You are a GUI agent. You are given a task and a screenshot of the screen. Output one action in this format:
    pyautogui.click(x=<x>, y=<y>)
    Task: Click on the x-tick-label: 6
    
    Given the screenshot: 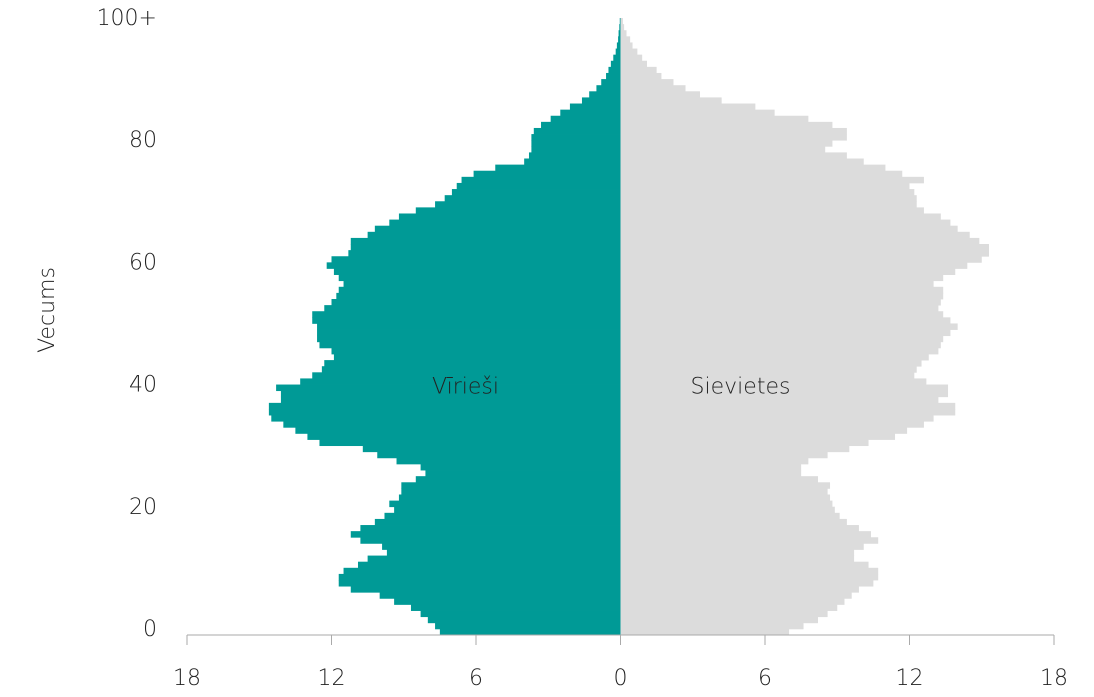 What is the action you would take?
    pyautogui.click(x=765, y=678)
    